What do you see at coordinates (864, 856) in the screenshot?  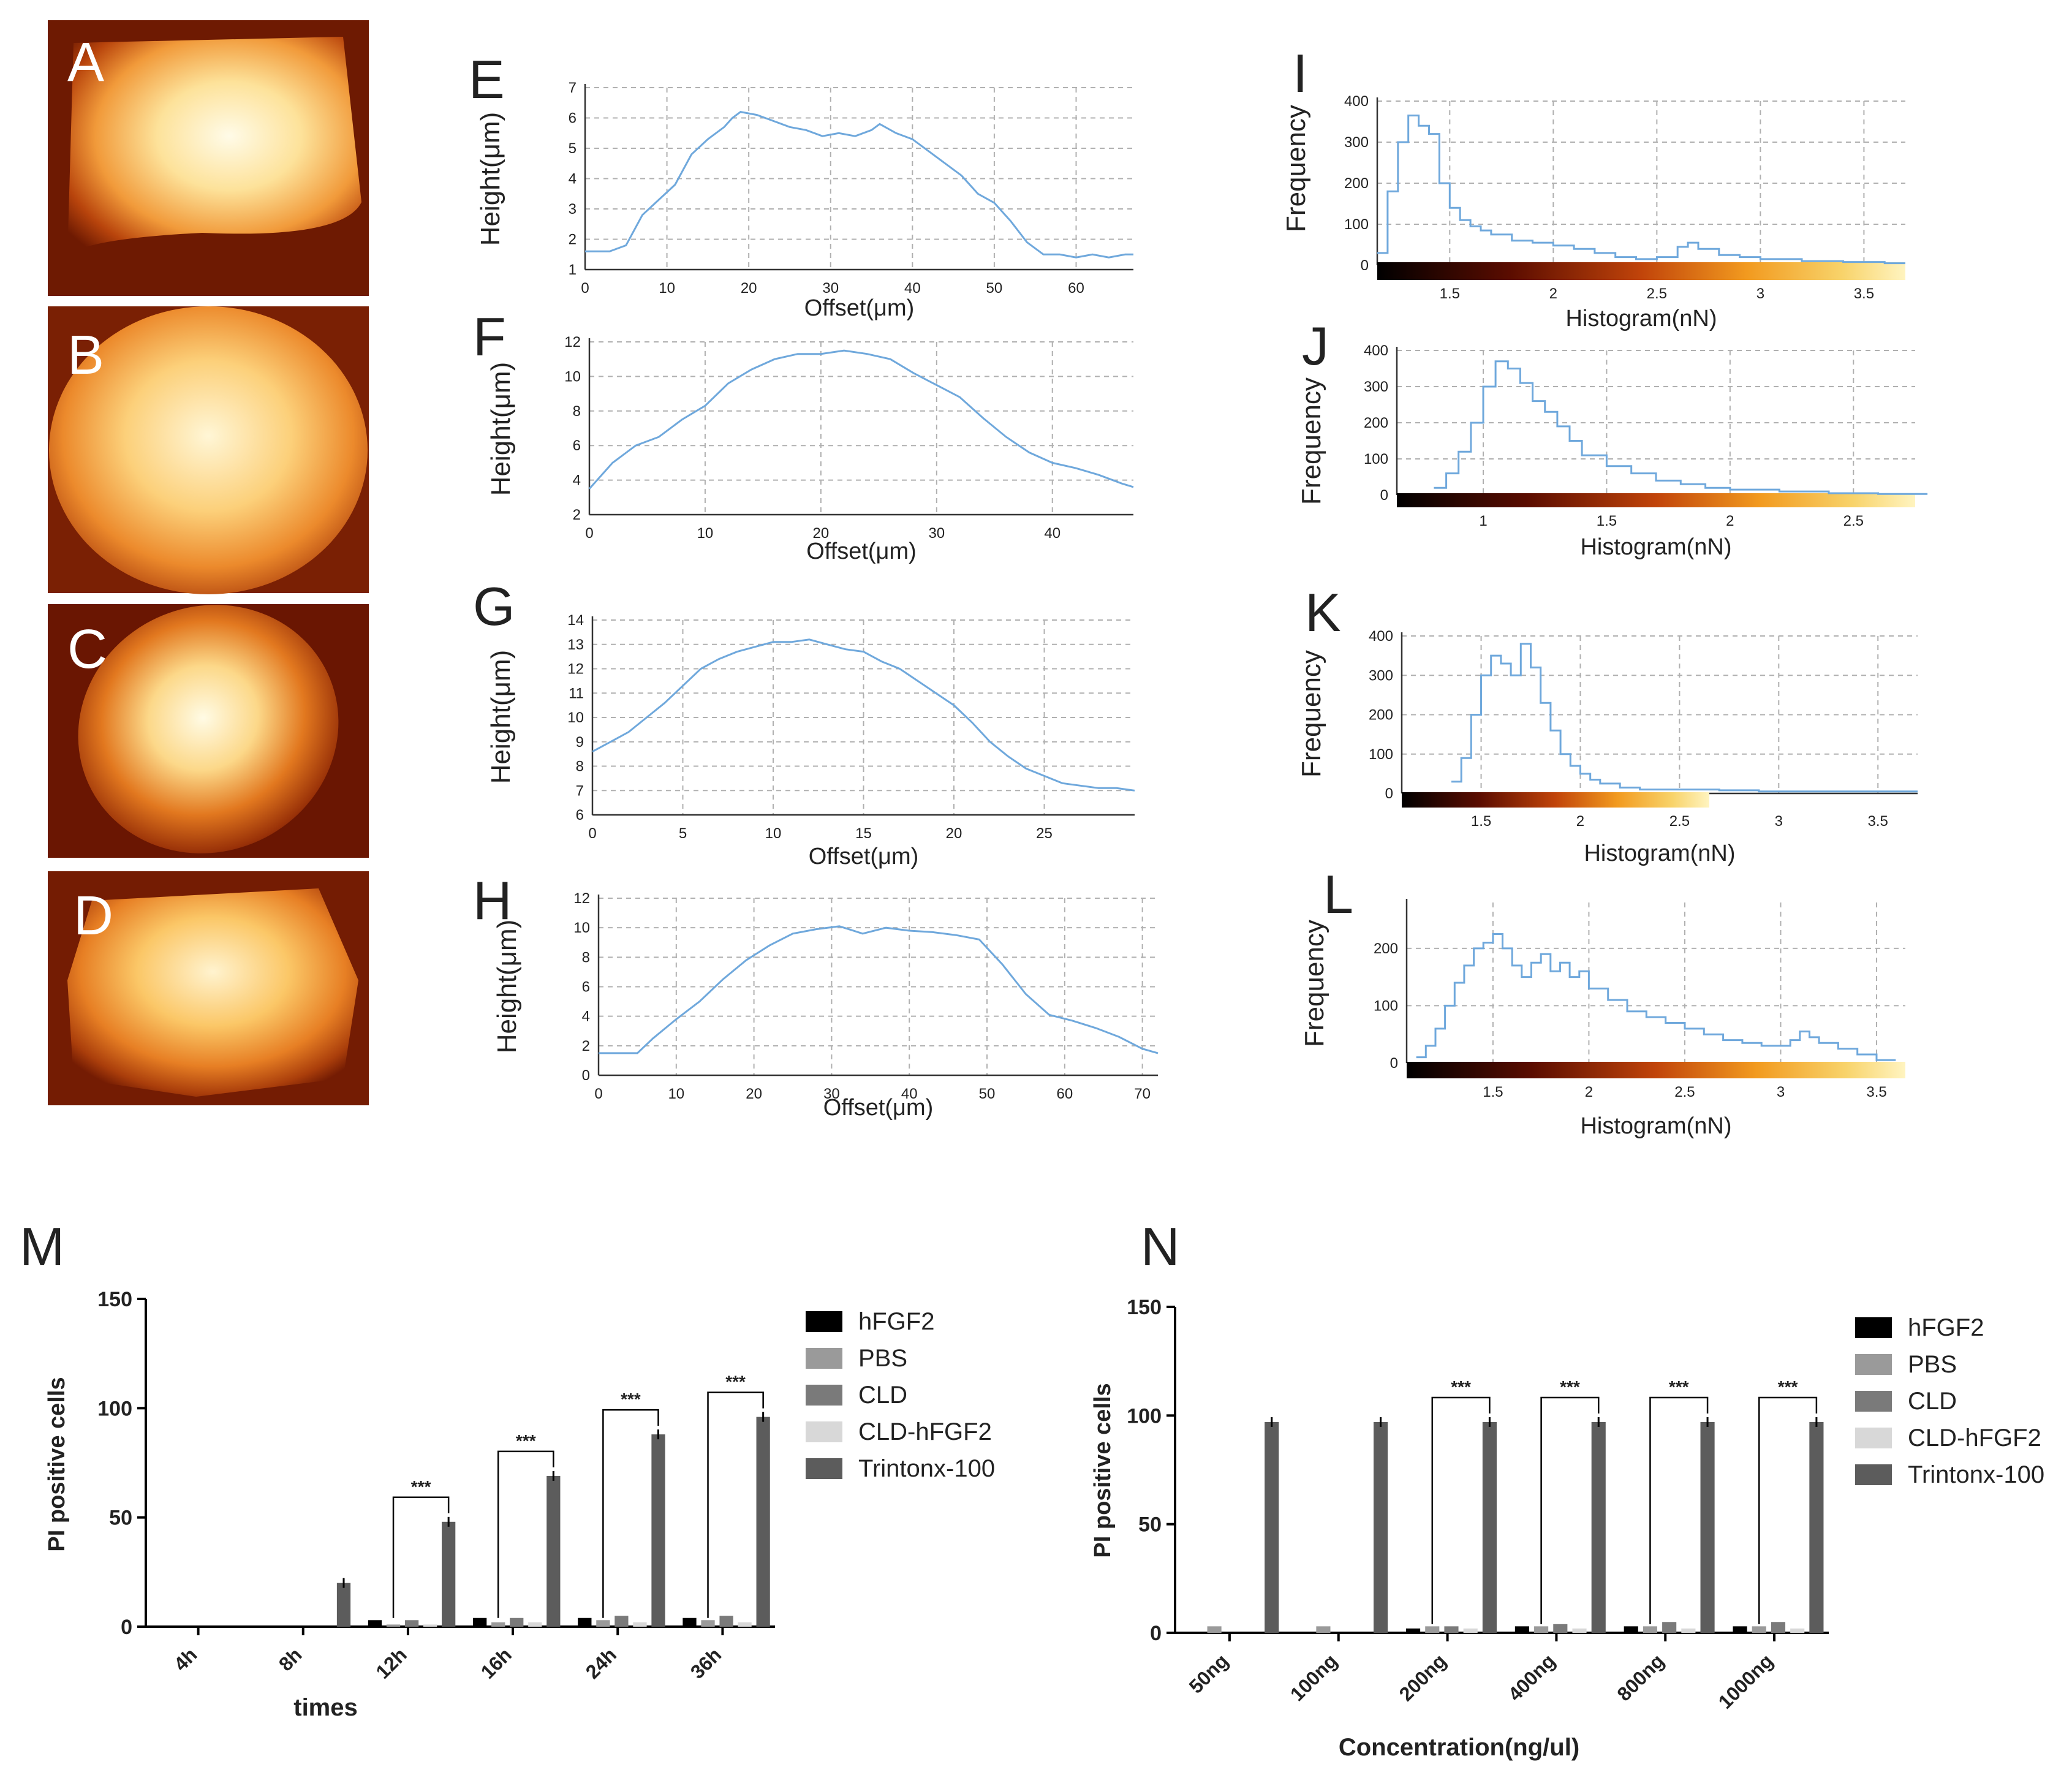 I see `x-axis-label: Offset(μm)` at bounding box center [864, 856].